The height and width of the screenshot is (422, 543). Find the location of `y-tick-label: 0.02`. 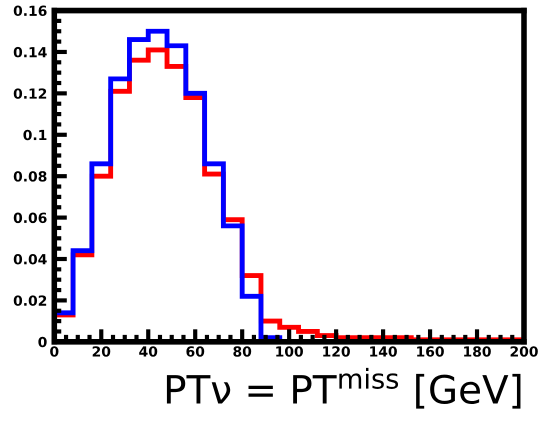

y-tick-label: 0.02 is located at coordinates (30, 300).